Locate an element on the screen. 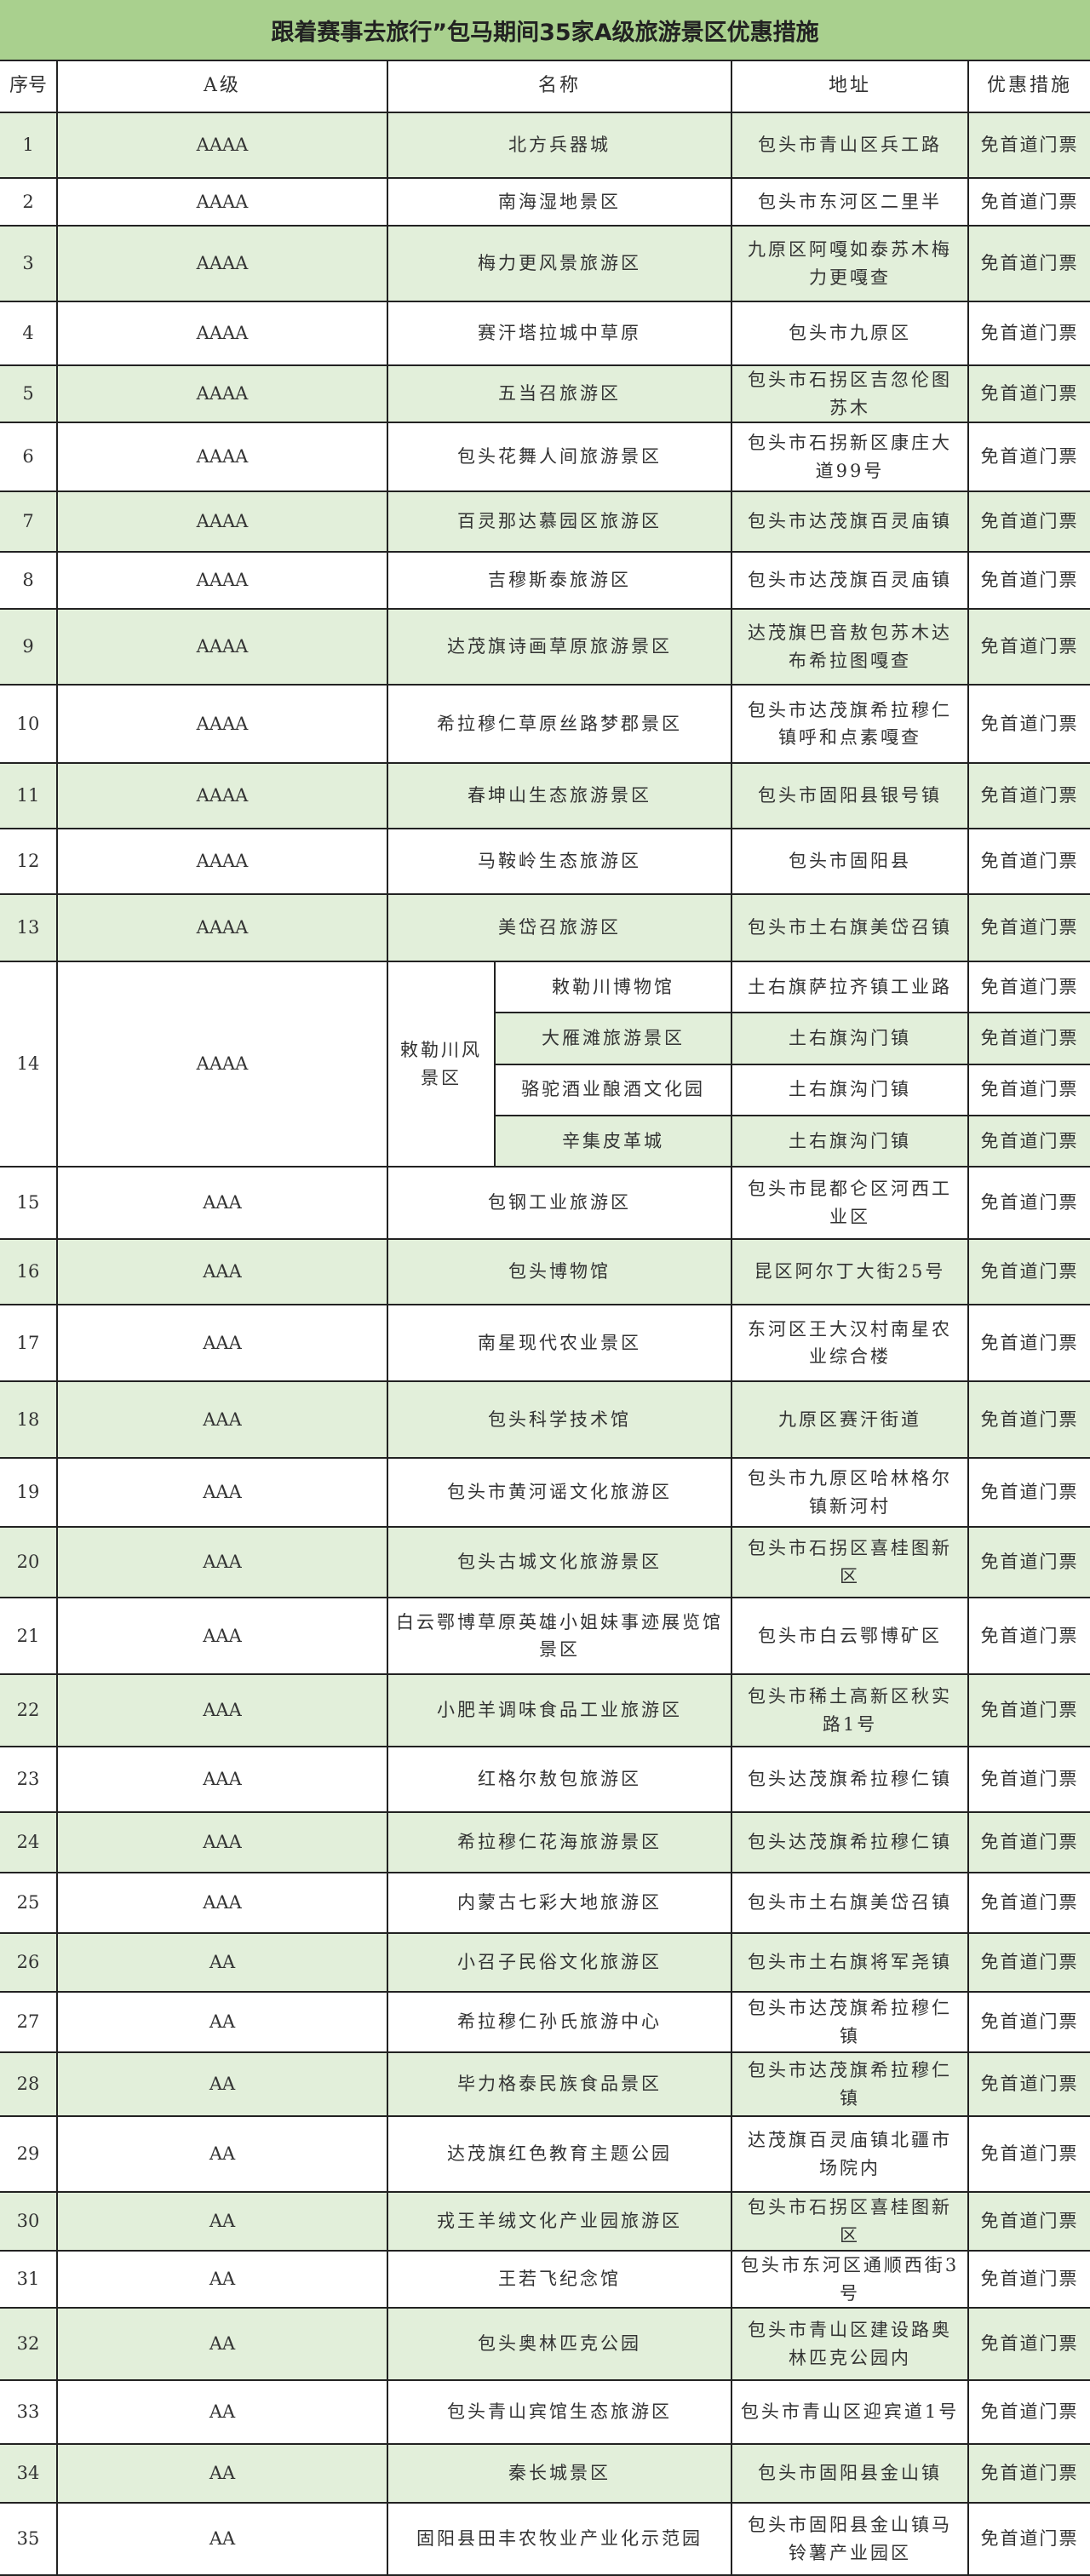 Image resolution: width=1090 pixels, height=2576 pixels. row-address: 达茂旗百灵庙镇北疆市场院内 is located at coordinates (849, 2154).